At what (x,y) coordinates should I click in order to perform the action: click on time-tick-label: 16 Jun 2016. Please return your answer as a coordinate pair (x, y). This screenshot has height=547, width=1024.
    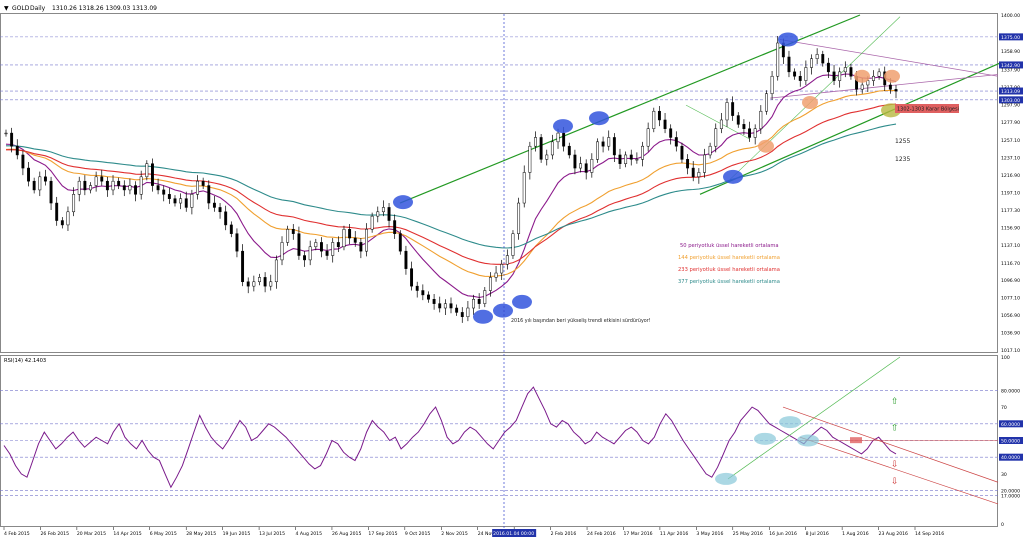
    Looking at the image, I should click on (783, 534).